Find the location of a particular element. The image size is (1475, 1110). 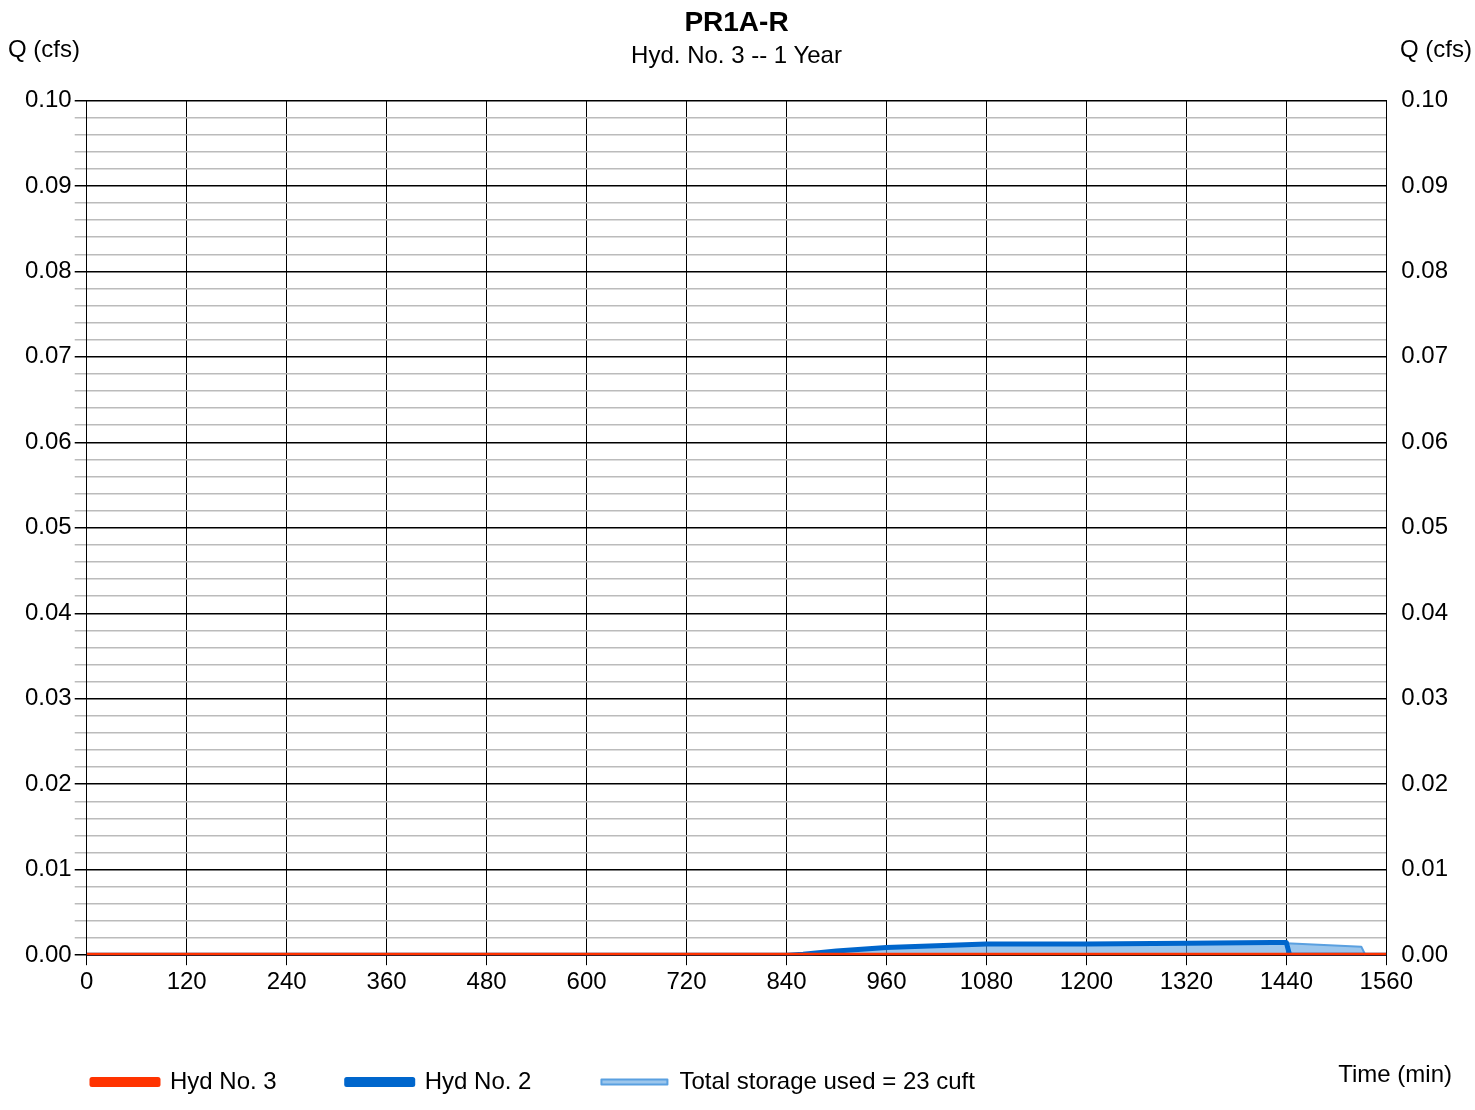

y2-tick-label: 0.10 is located at coordinates (1425, 99).